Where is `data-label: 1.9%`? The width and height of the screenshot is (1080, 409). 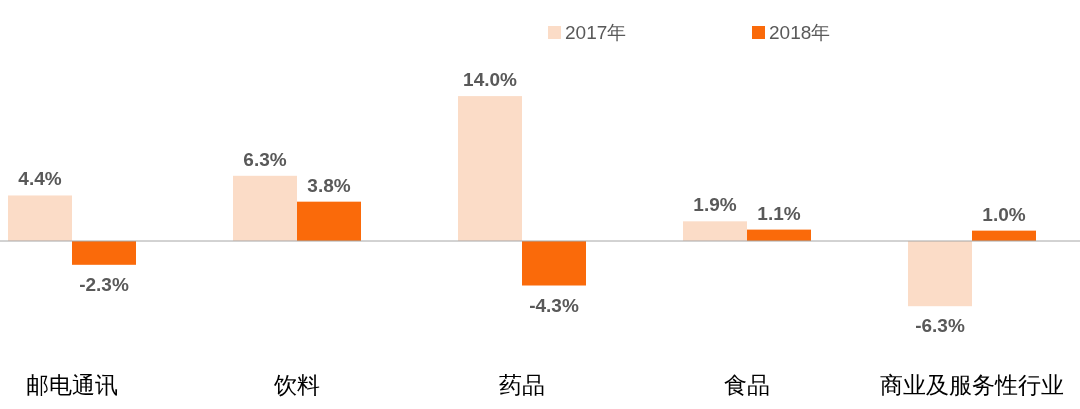
data-label: 1.9% is located at coordinates (715, 205).